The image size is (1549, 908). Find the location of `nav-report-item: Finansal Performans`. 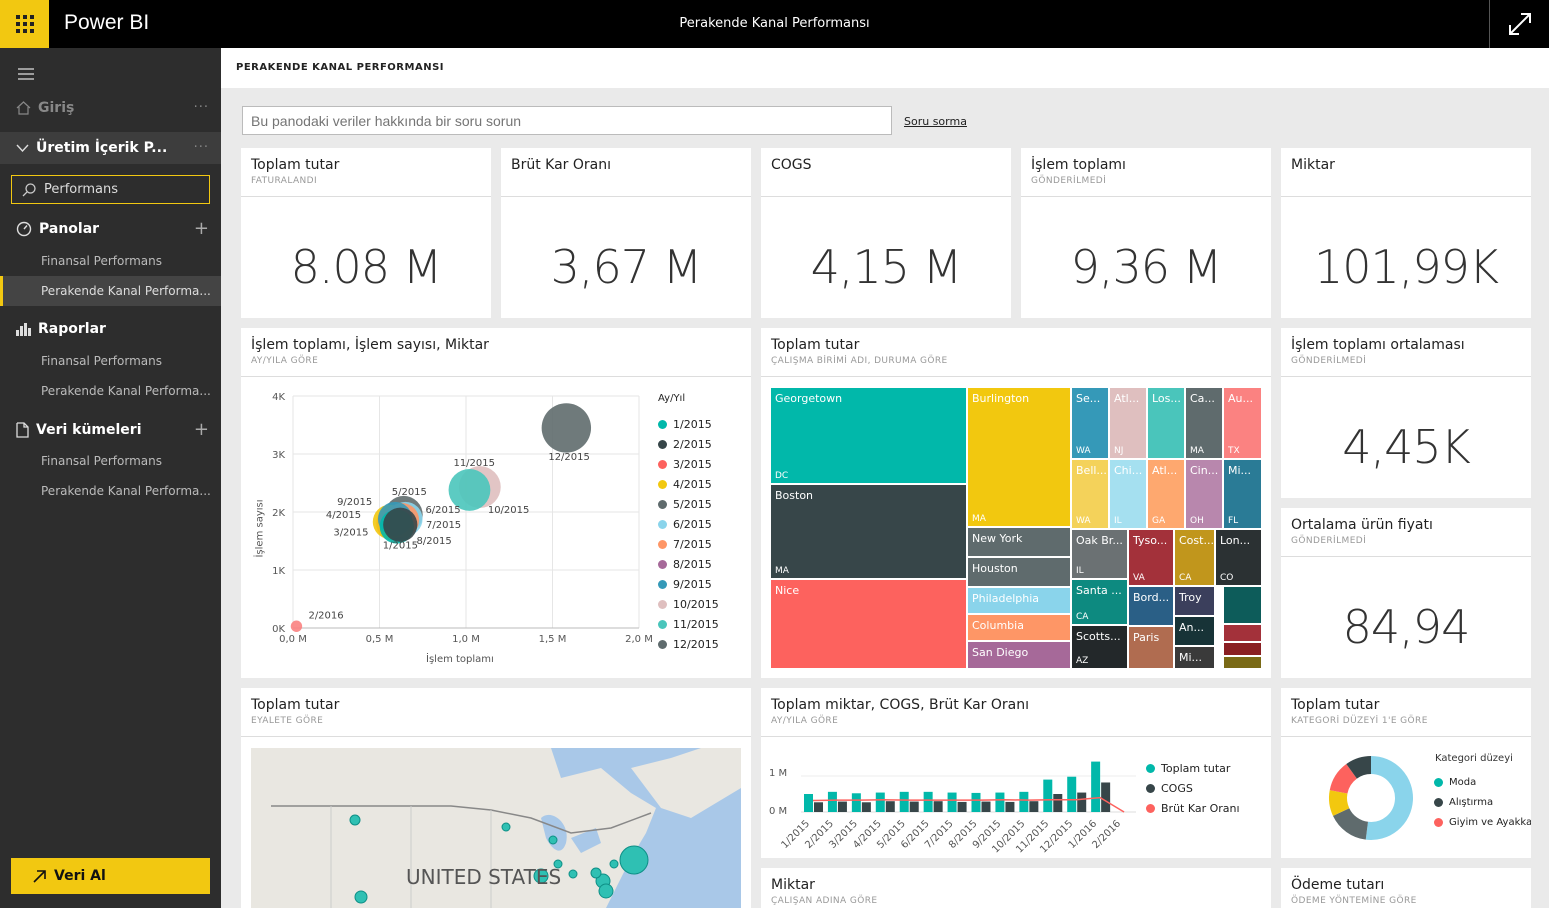

nav-report-item: Finansal Performans is located at coordinates (101, 361).